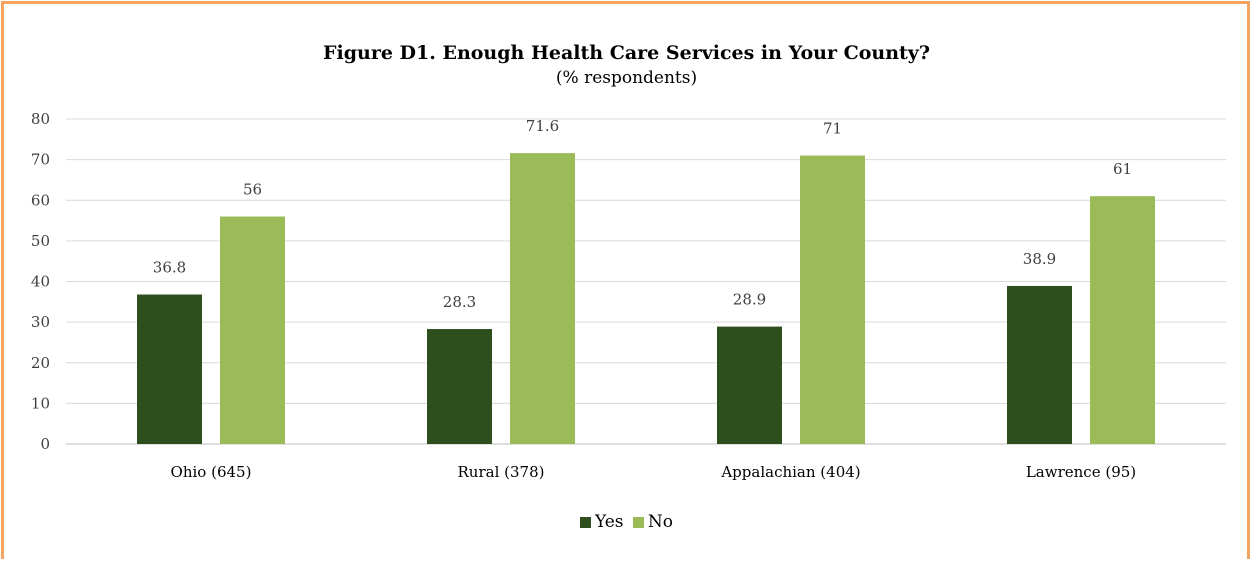  What do you see at coordinates (638, 522) in the screenshot?
I see `legend-swatch-no` at bounding box center [638, 522].